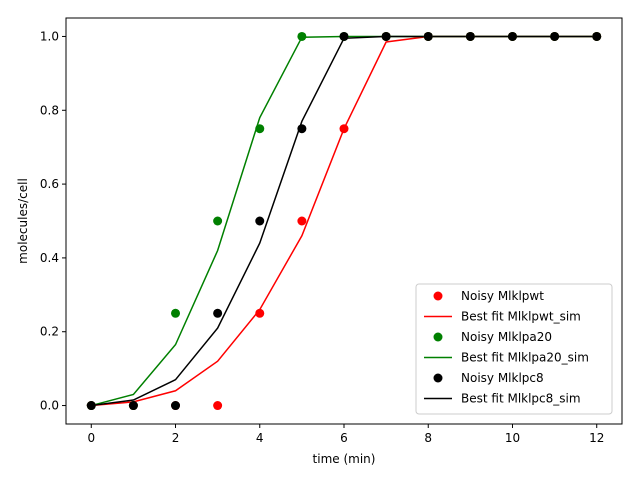 Image resolution: width=640 pixels, height=480 pixels. What do you see at coordinates (344, 459) in the screenshot?
I see `x-axis-label: time (min)` at bounding box center [344, 459].